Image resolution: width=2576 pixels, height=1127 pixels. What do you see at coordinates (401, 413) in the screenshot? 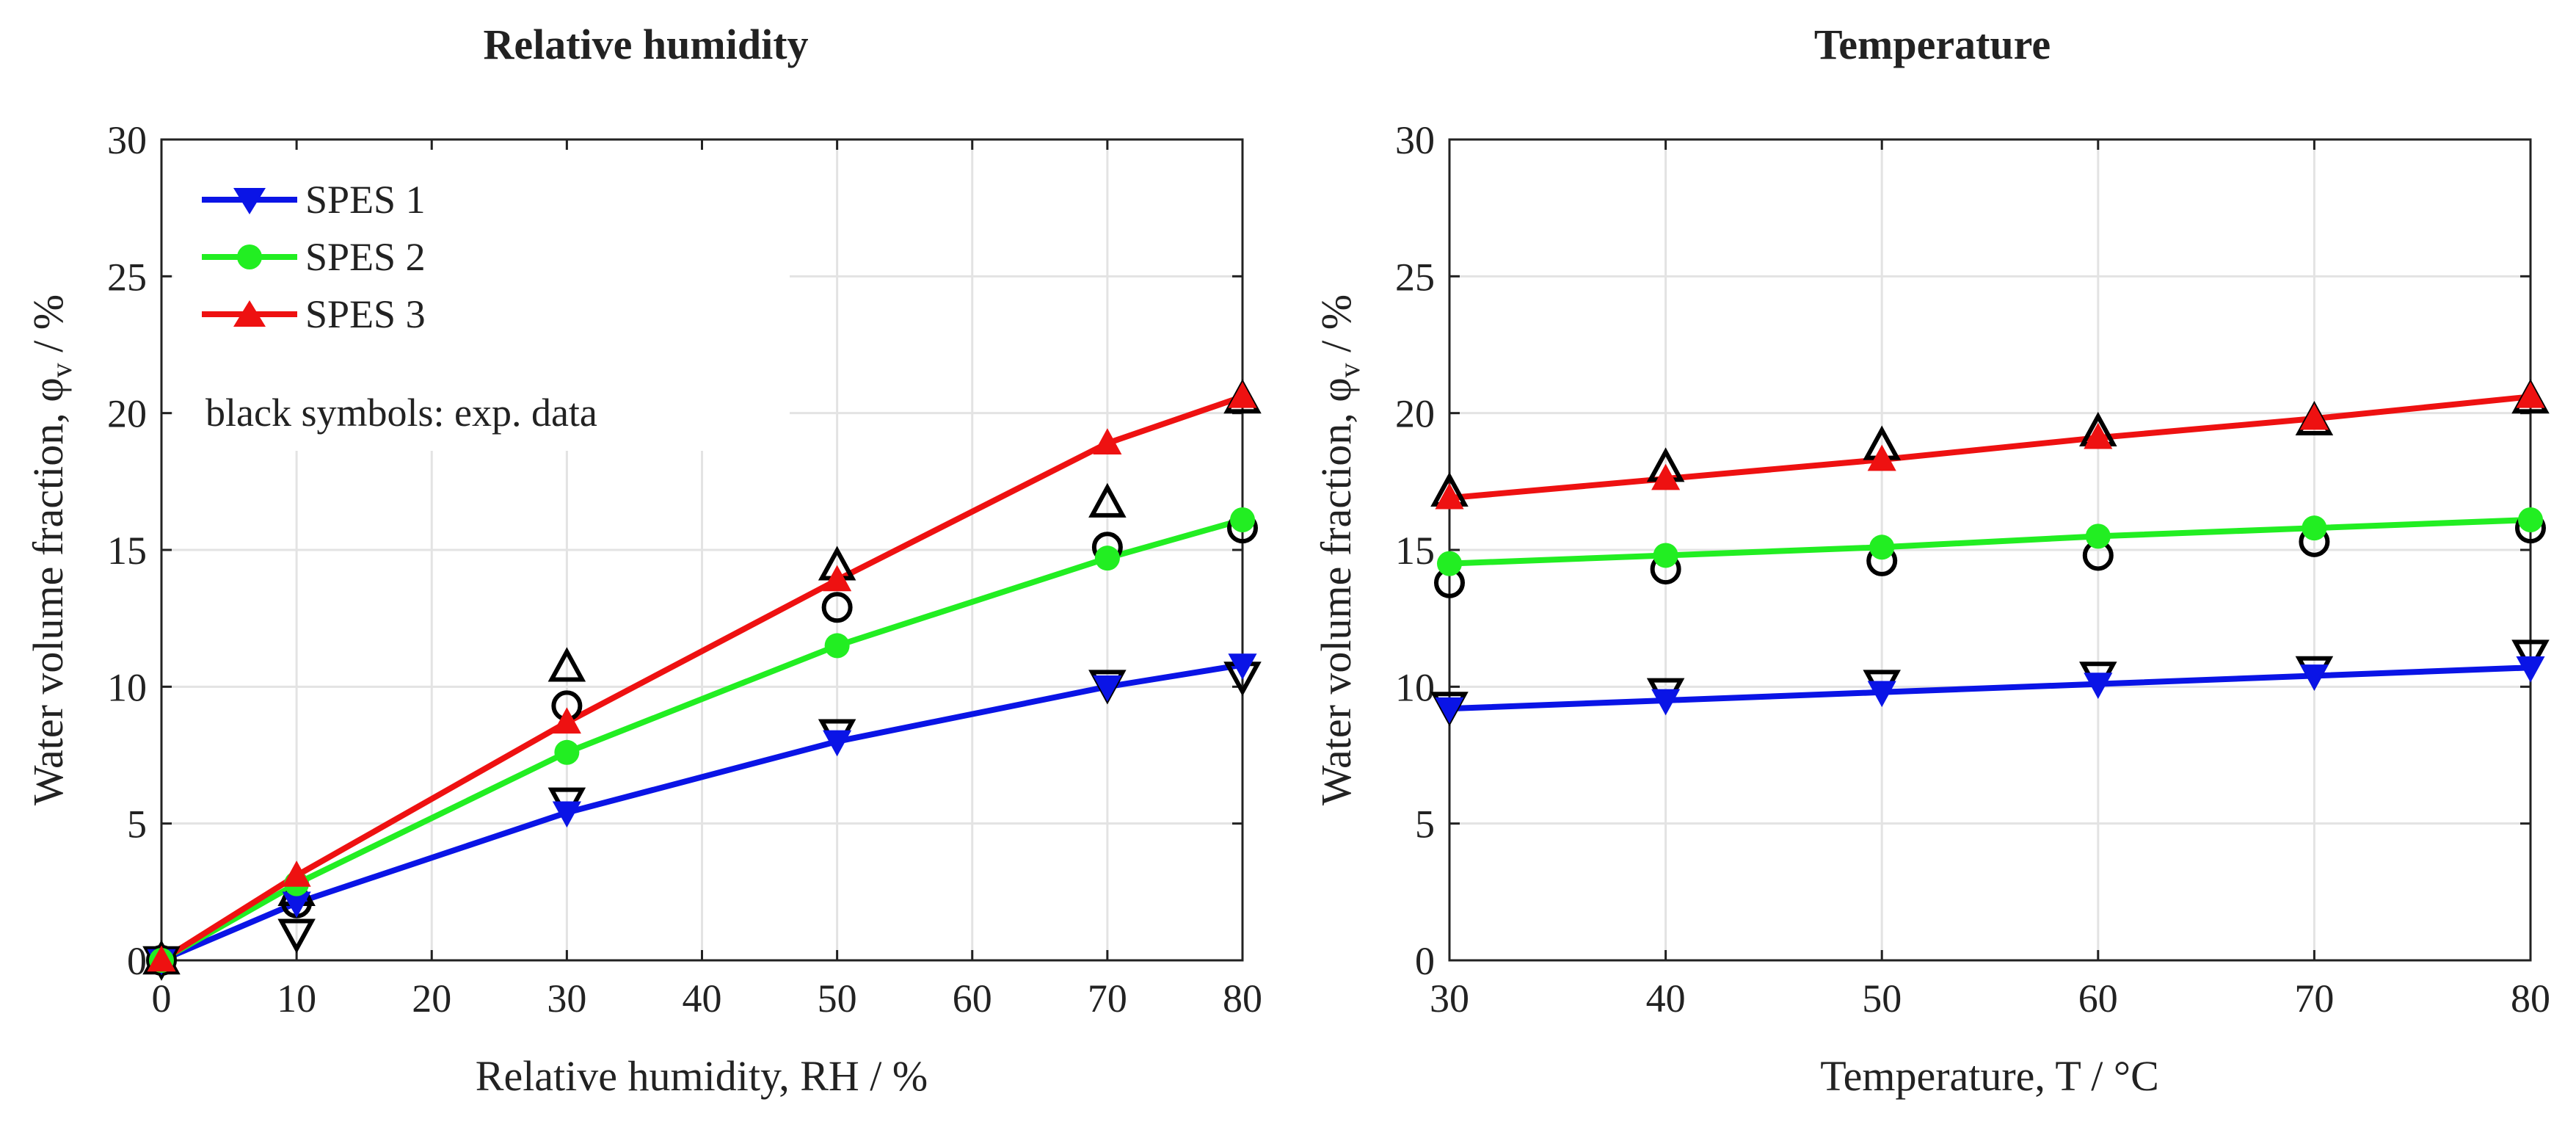
I see `legend-note: black symbols: exp. data` at bounding box center [401, 413].